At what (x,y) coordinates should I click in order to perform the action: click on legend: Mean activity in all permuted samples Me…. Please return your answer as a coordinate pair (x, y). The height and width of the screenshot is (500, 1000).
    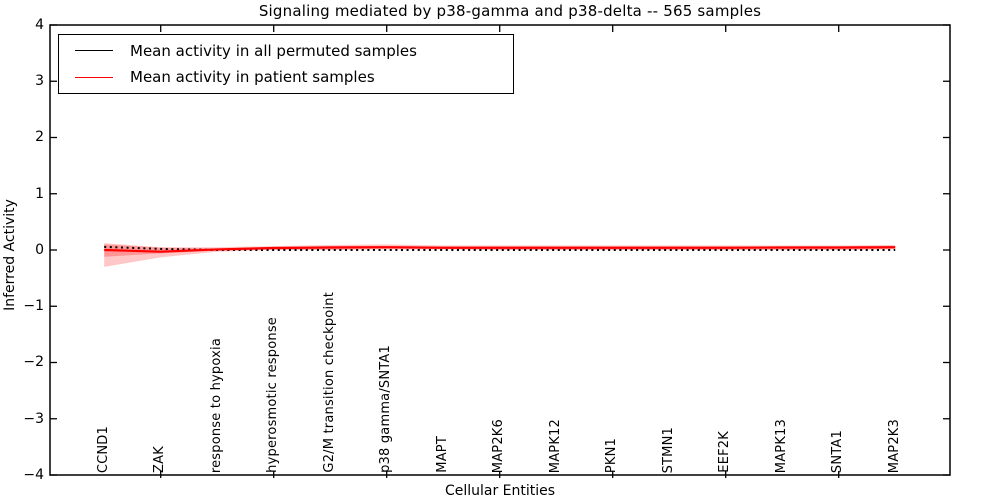
    Looking at the image, I should click on (286, 64).